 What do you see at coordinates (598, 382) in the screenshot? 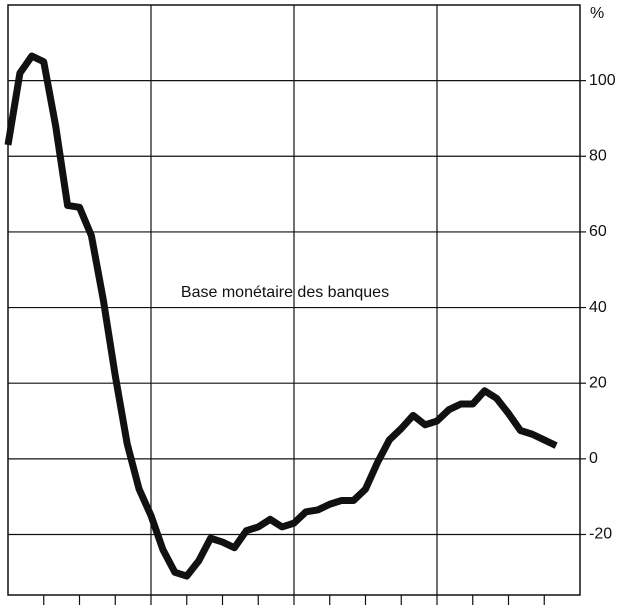
I see `y-tick-label: 20` at bounding box center [598, 382].